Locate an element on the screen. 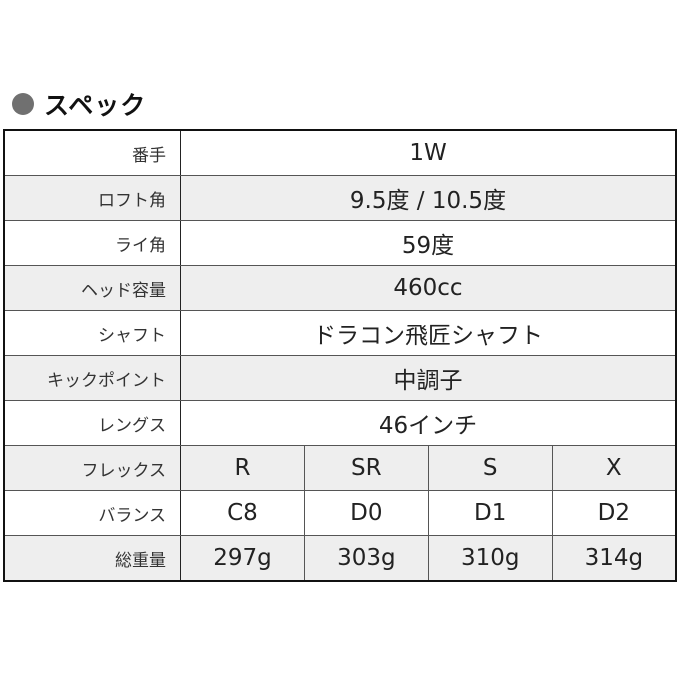 This screenshot has width=680, height=680. row-label: ヘッド容量 is located at coordinates (92, 288).